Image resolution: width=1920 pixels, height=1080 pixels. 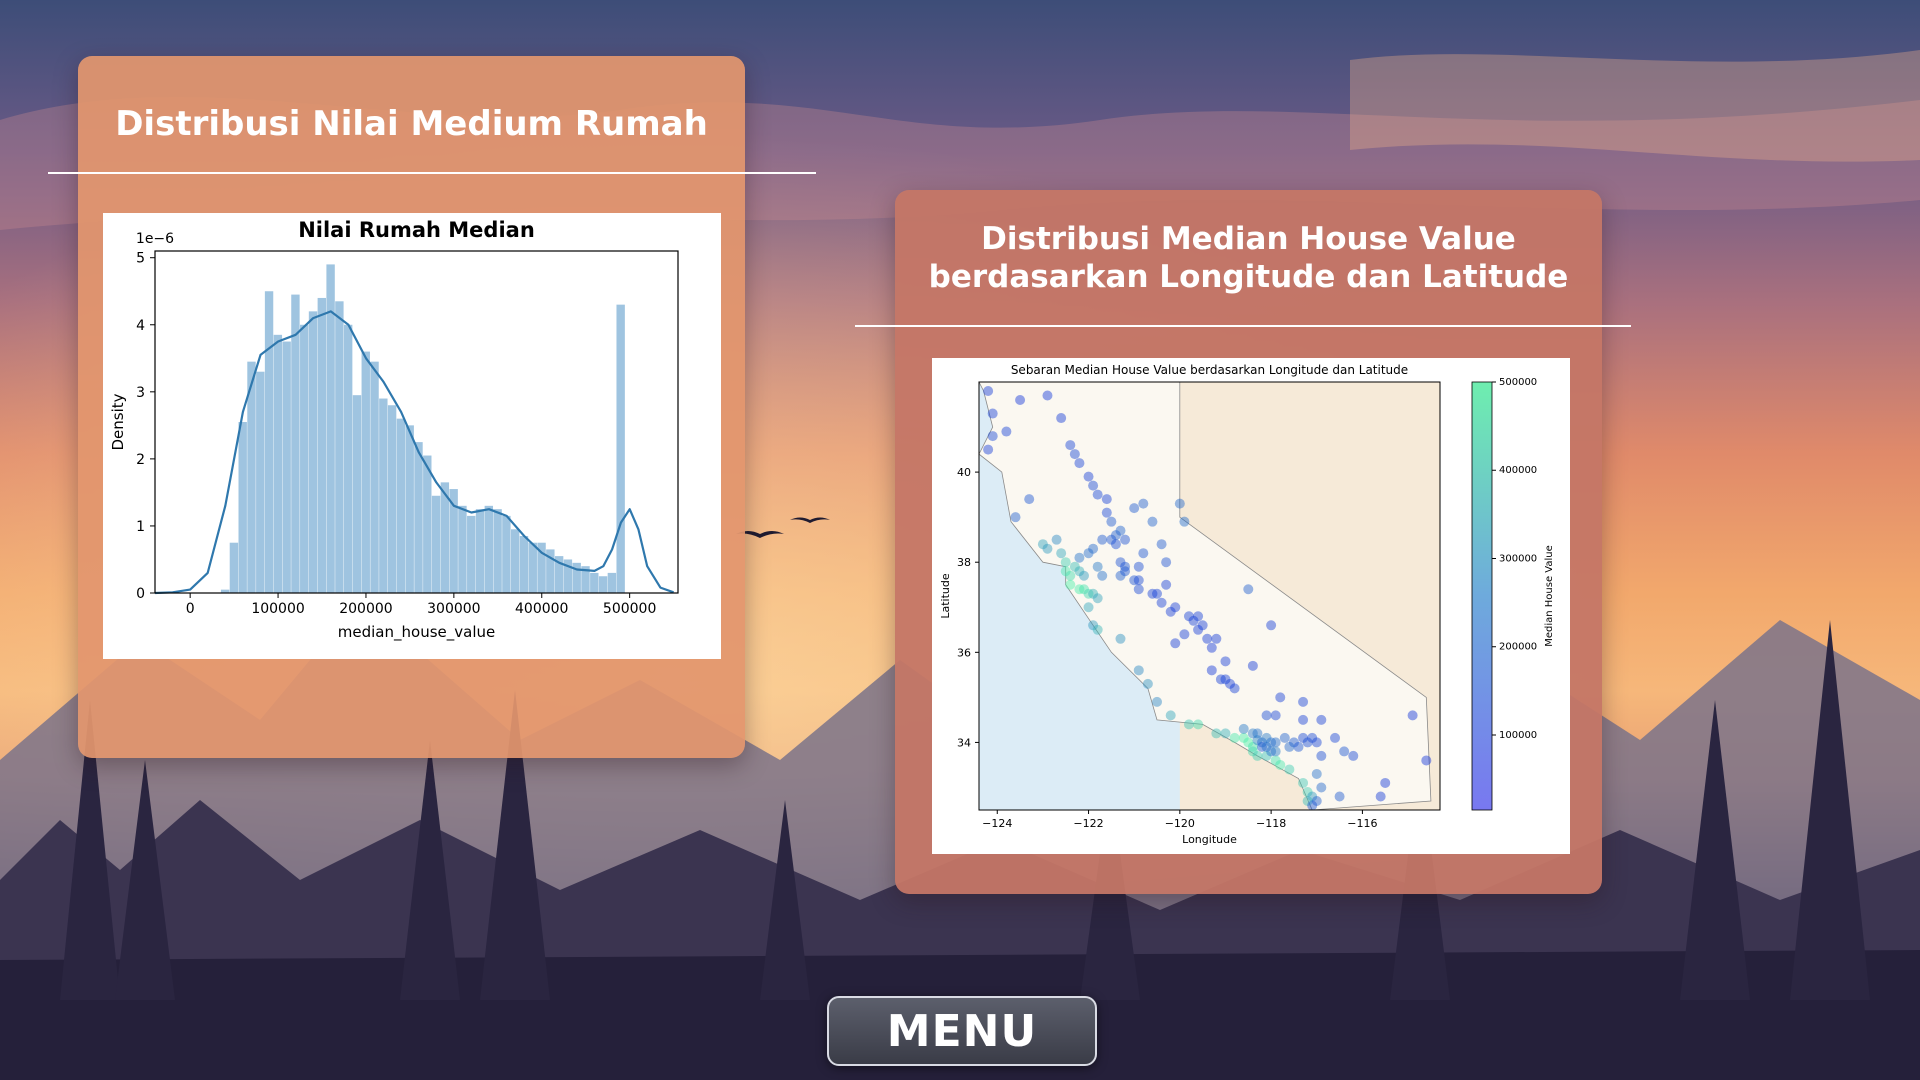 What do you see at coordinates (365, 609) in the screenshot?
I see `x-tick-label: 200000` at bounding box center [365, 609].